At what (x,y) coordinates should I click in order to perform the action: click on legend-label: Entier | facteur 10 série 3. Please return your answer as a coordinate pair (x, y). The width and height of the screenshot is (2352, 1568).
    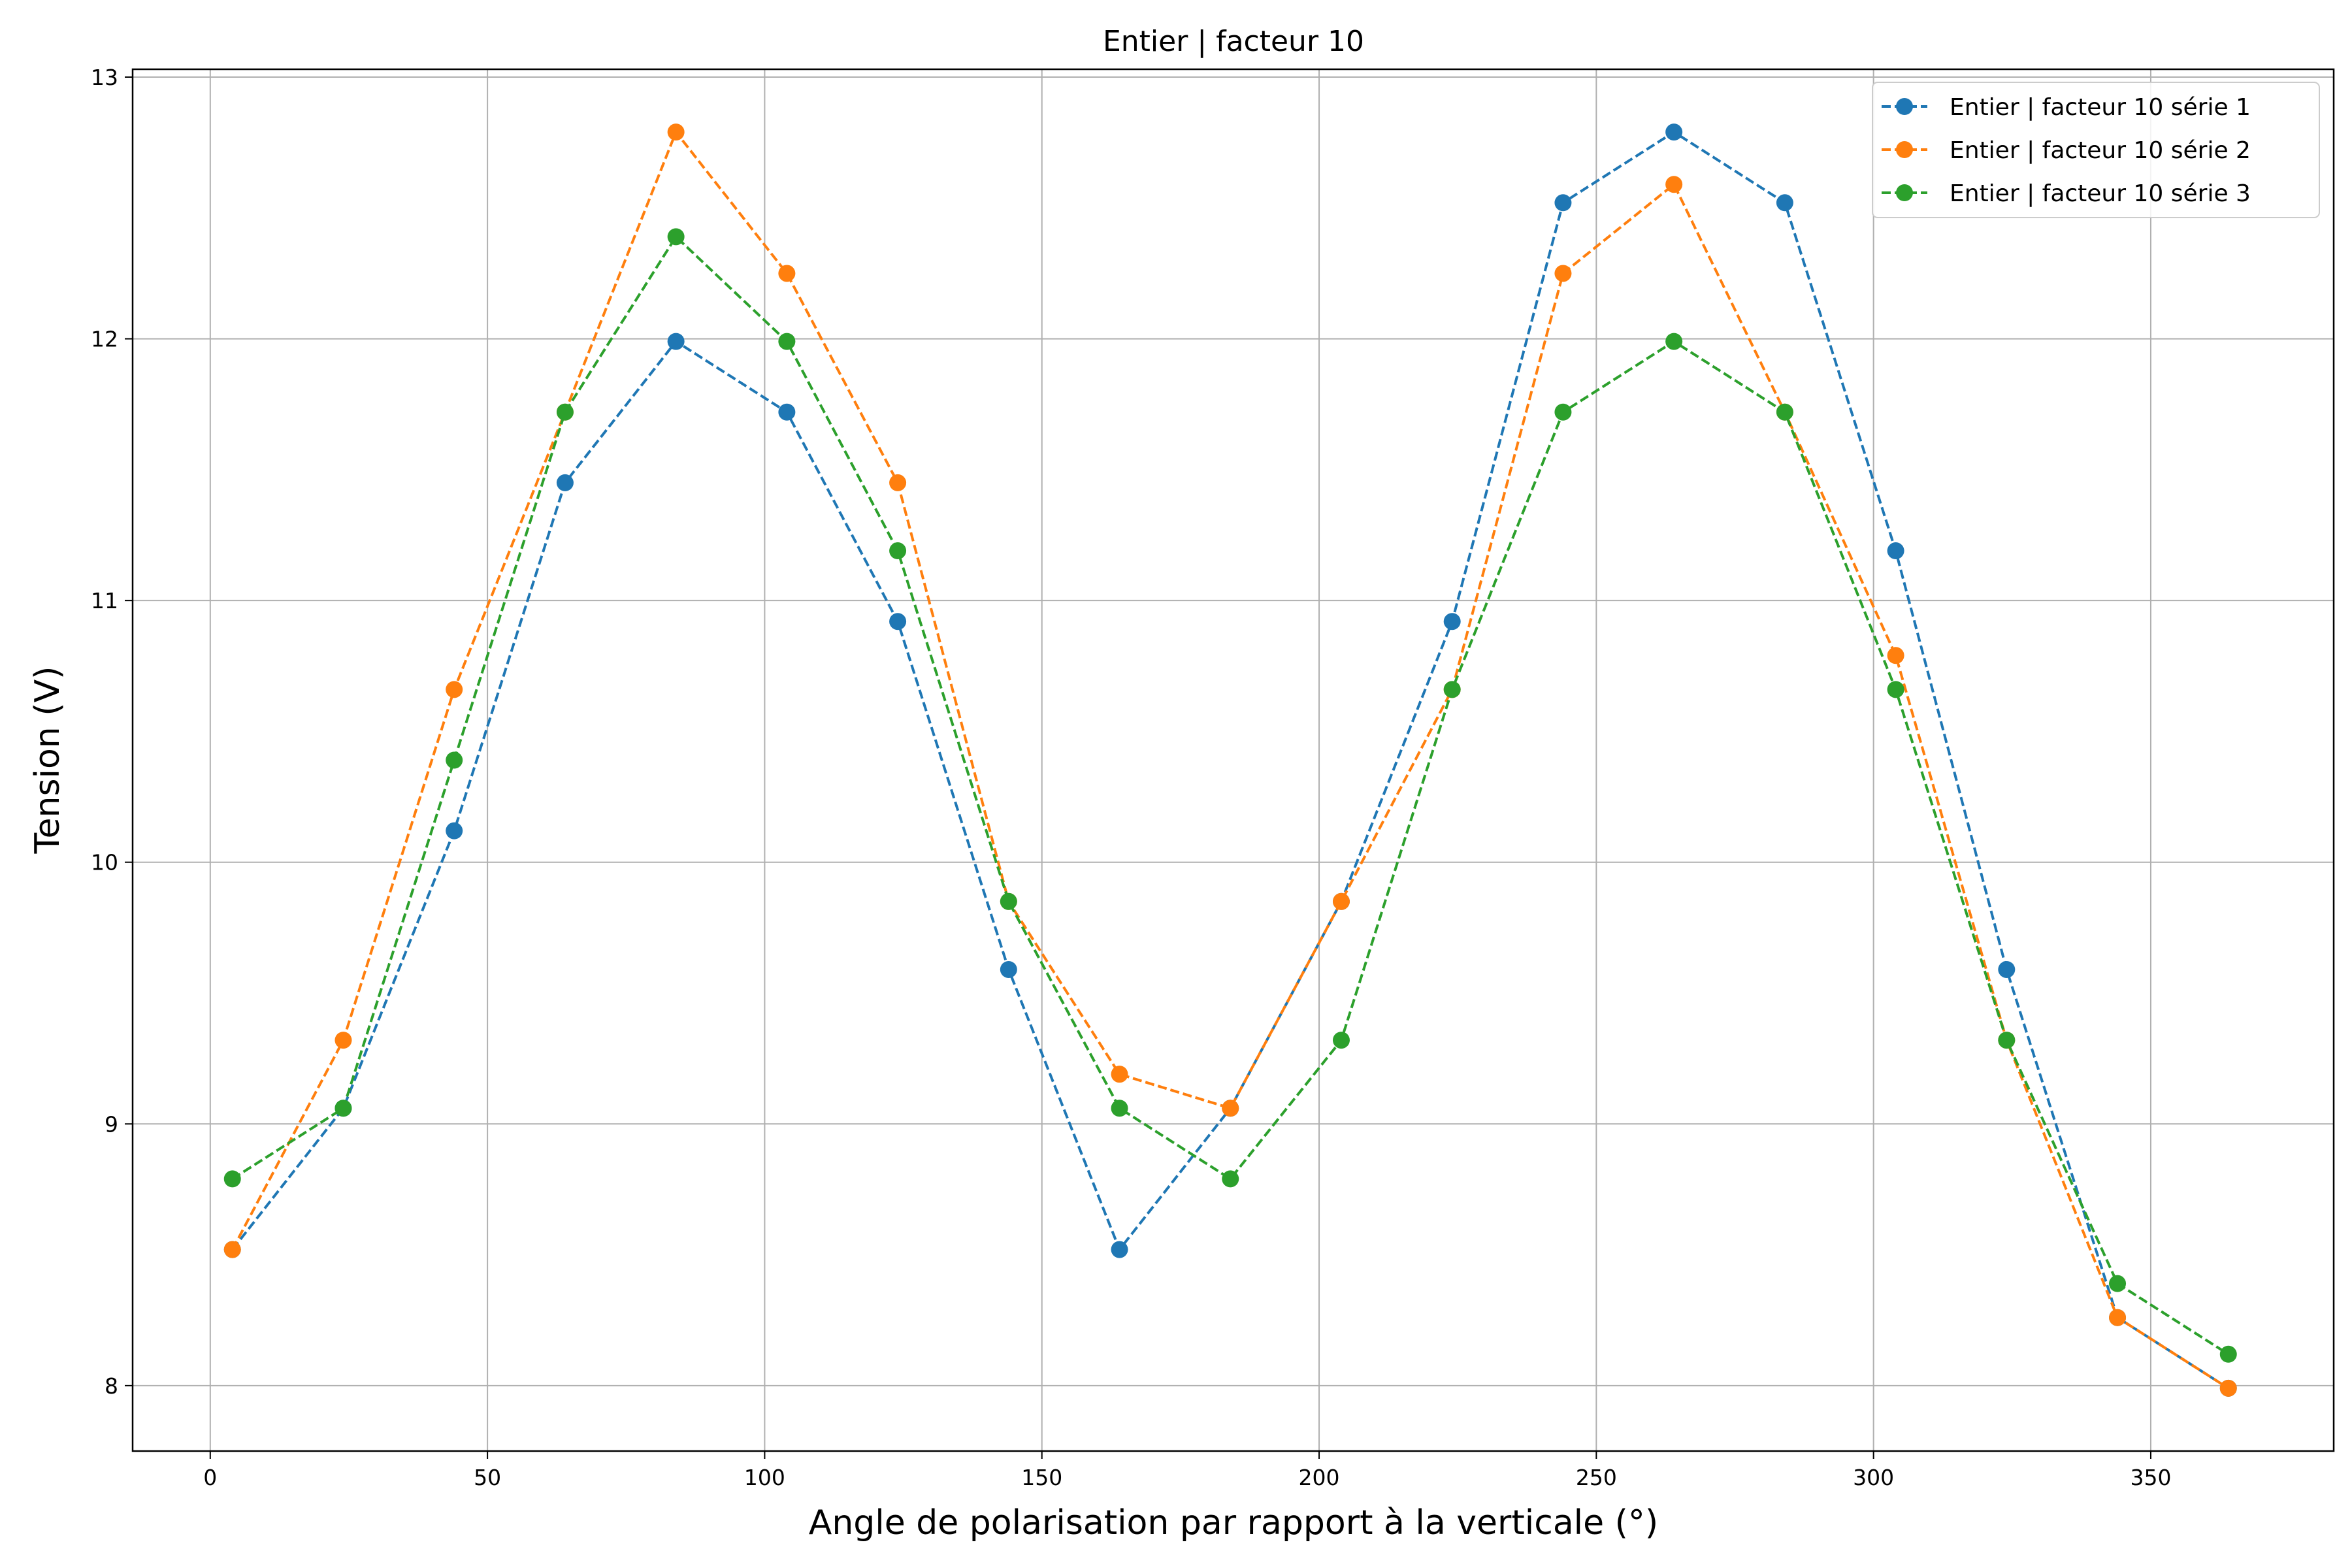
    Looking at the image, I should click on (2100, 193).